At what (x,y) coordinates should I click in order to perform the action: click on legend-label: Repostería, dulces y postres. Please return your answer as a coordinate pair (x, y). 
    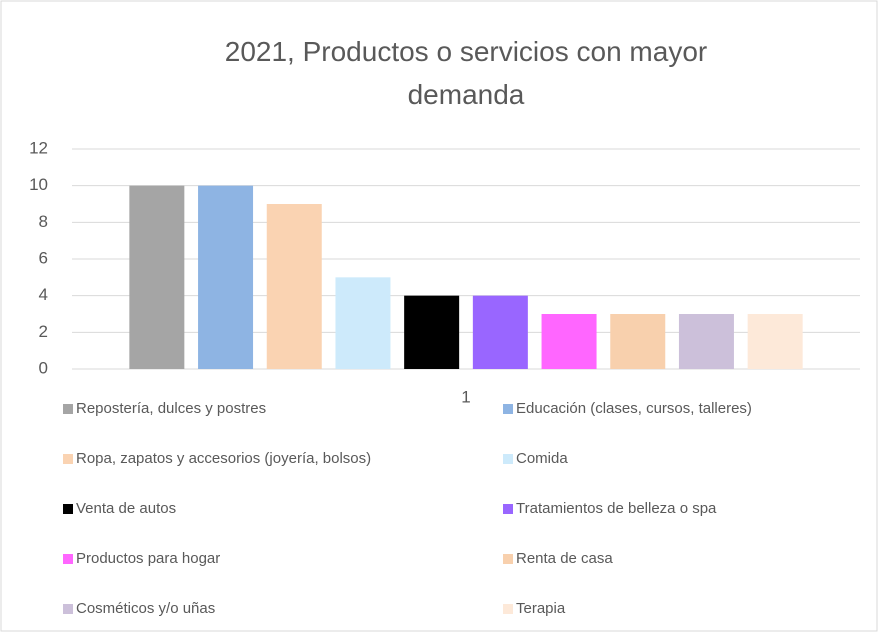
    Looking at the image, I should click on (171, 408).